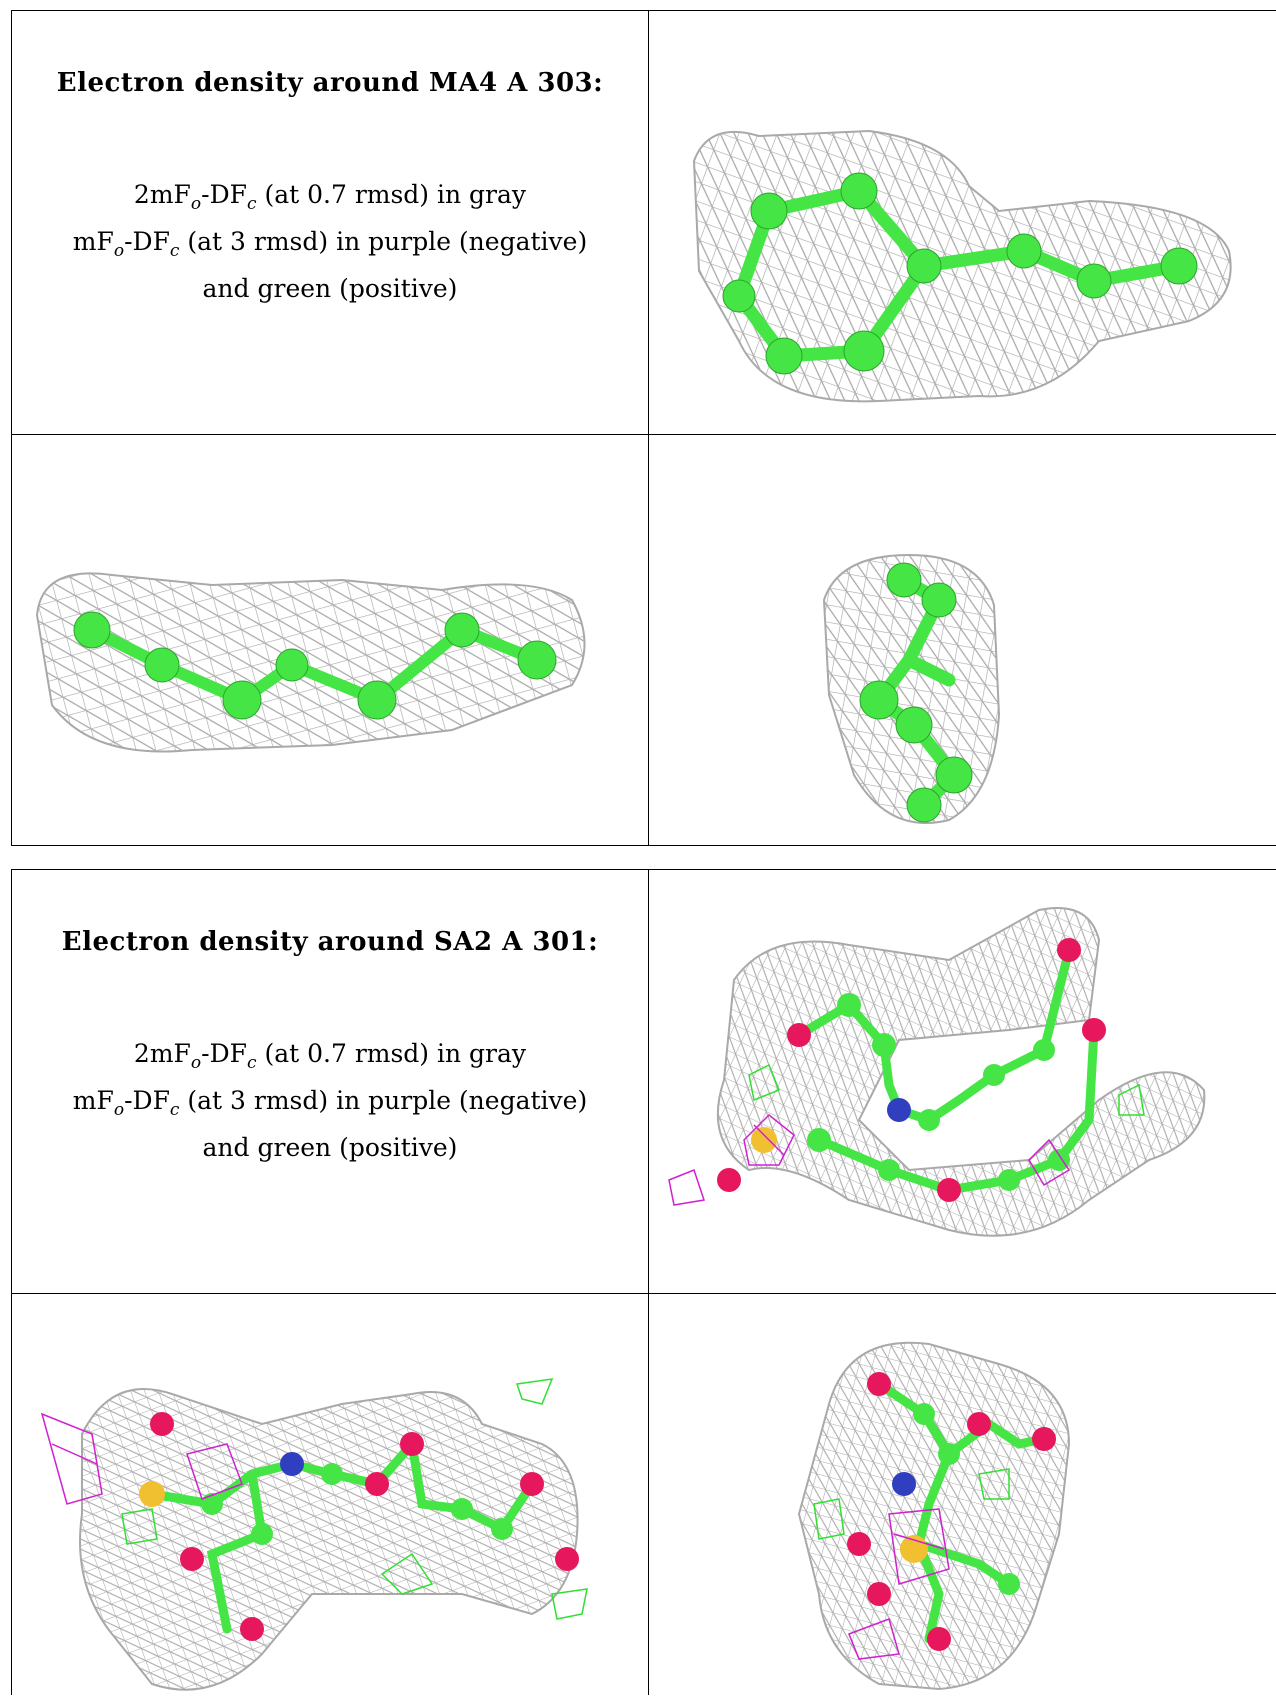  What do you see at coordinates (330, 82) in the screenshot?
I see `section-title: Electron density around MA4 A 303:` at bounding box center [330, 82].